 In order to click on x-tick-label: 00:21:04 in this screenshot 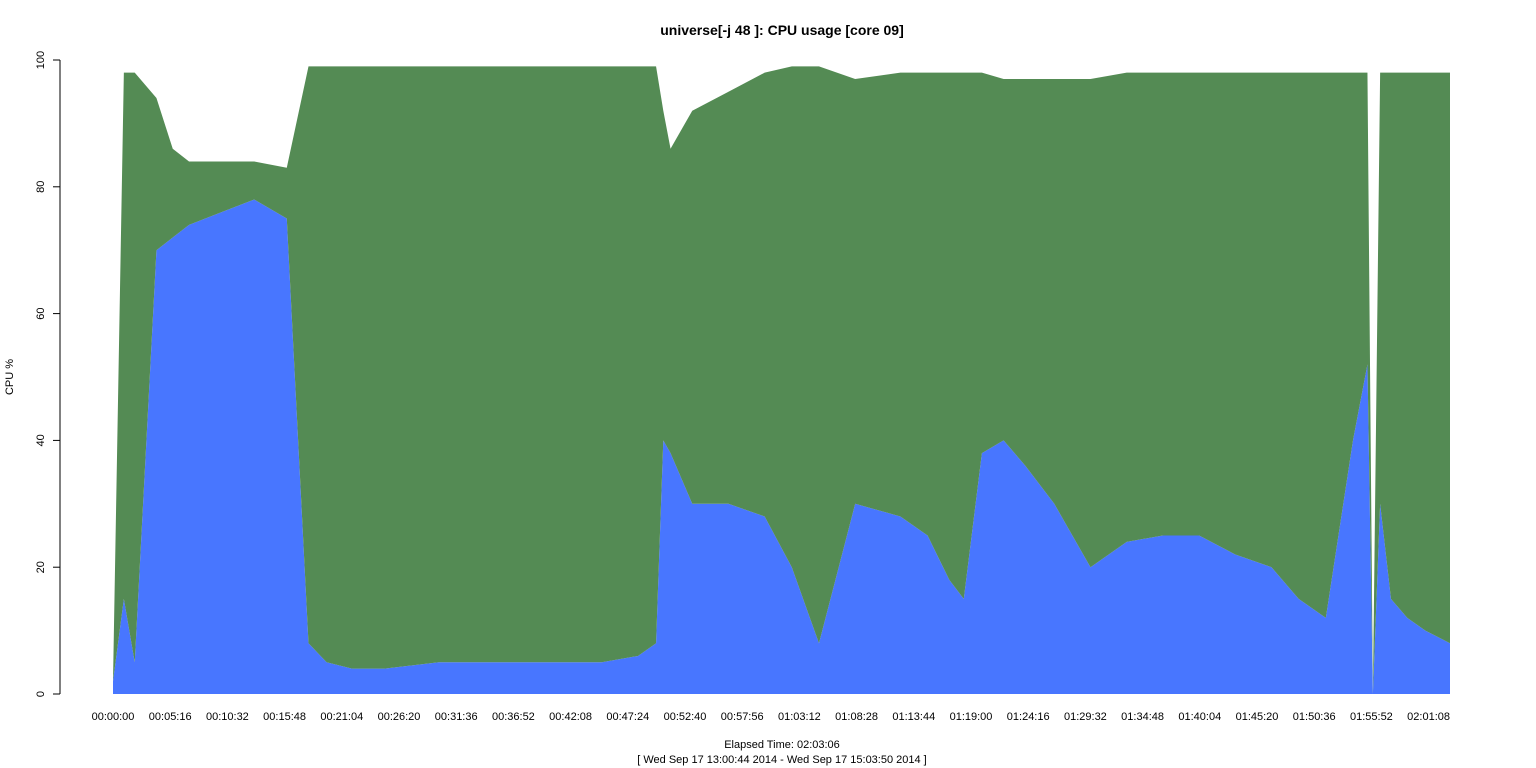, I will do `click(341, 717)`.